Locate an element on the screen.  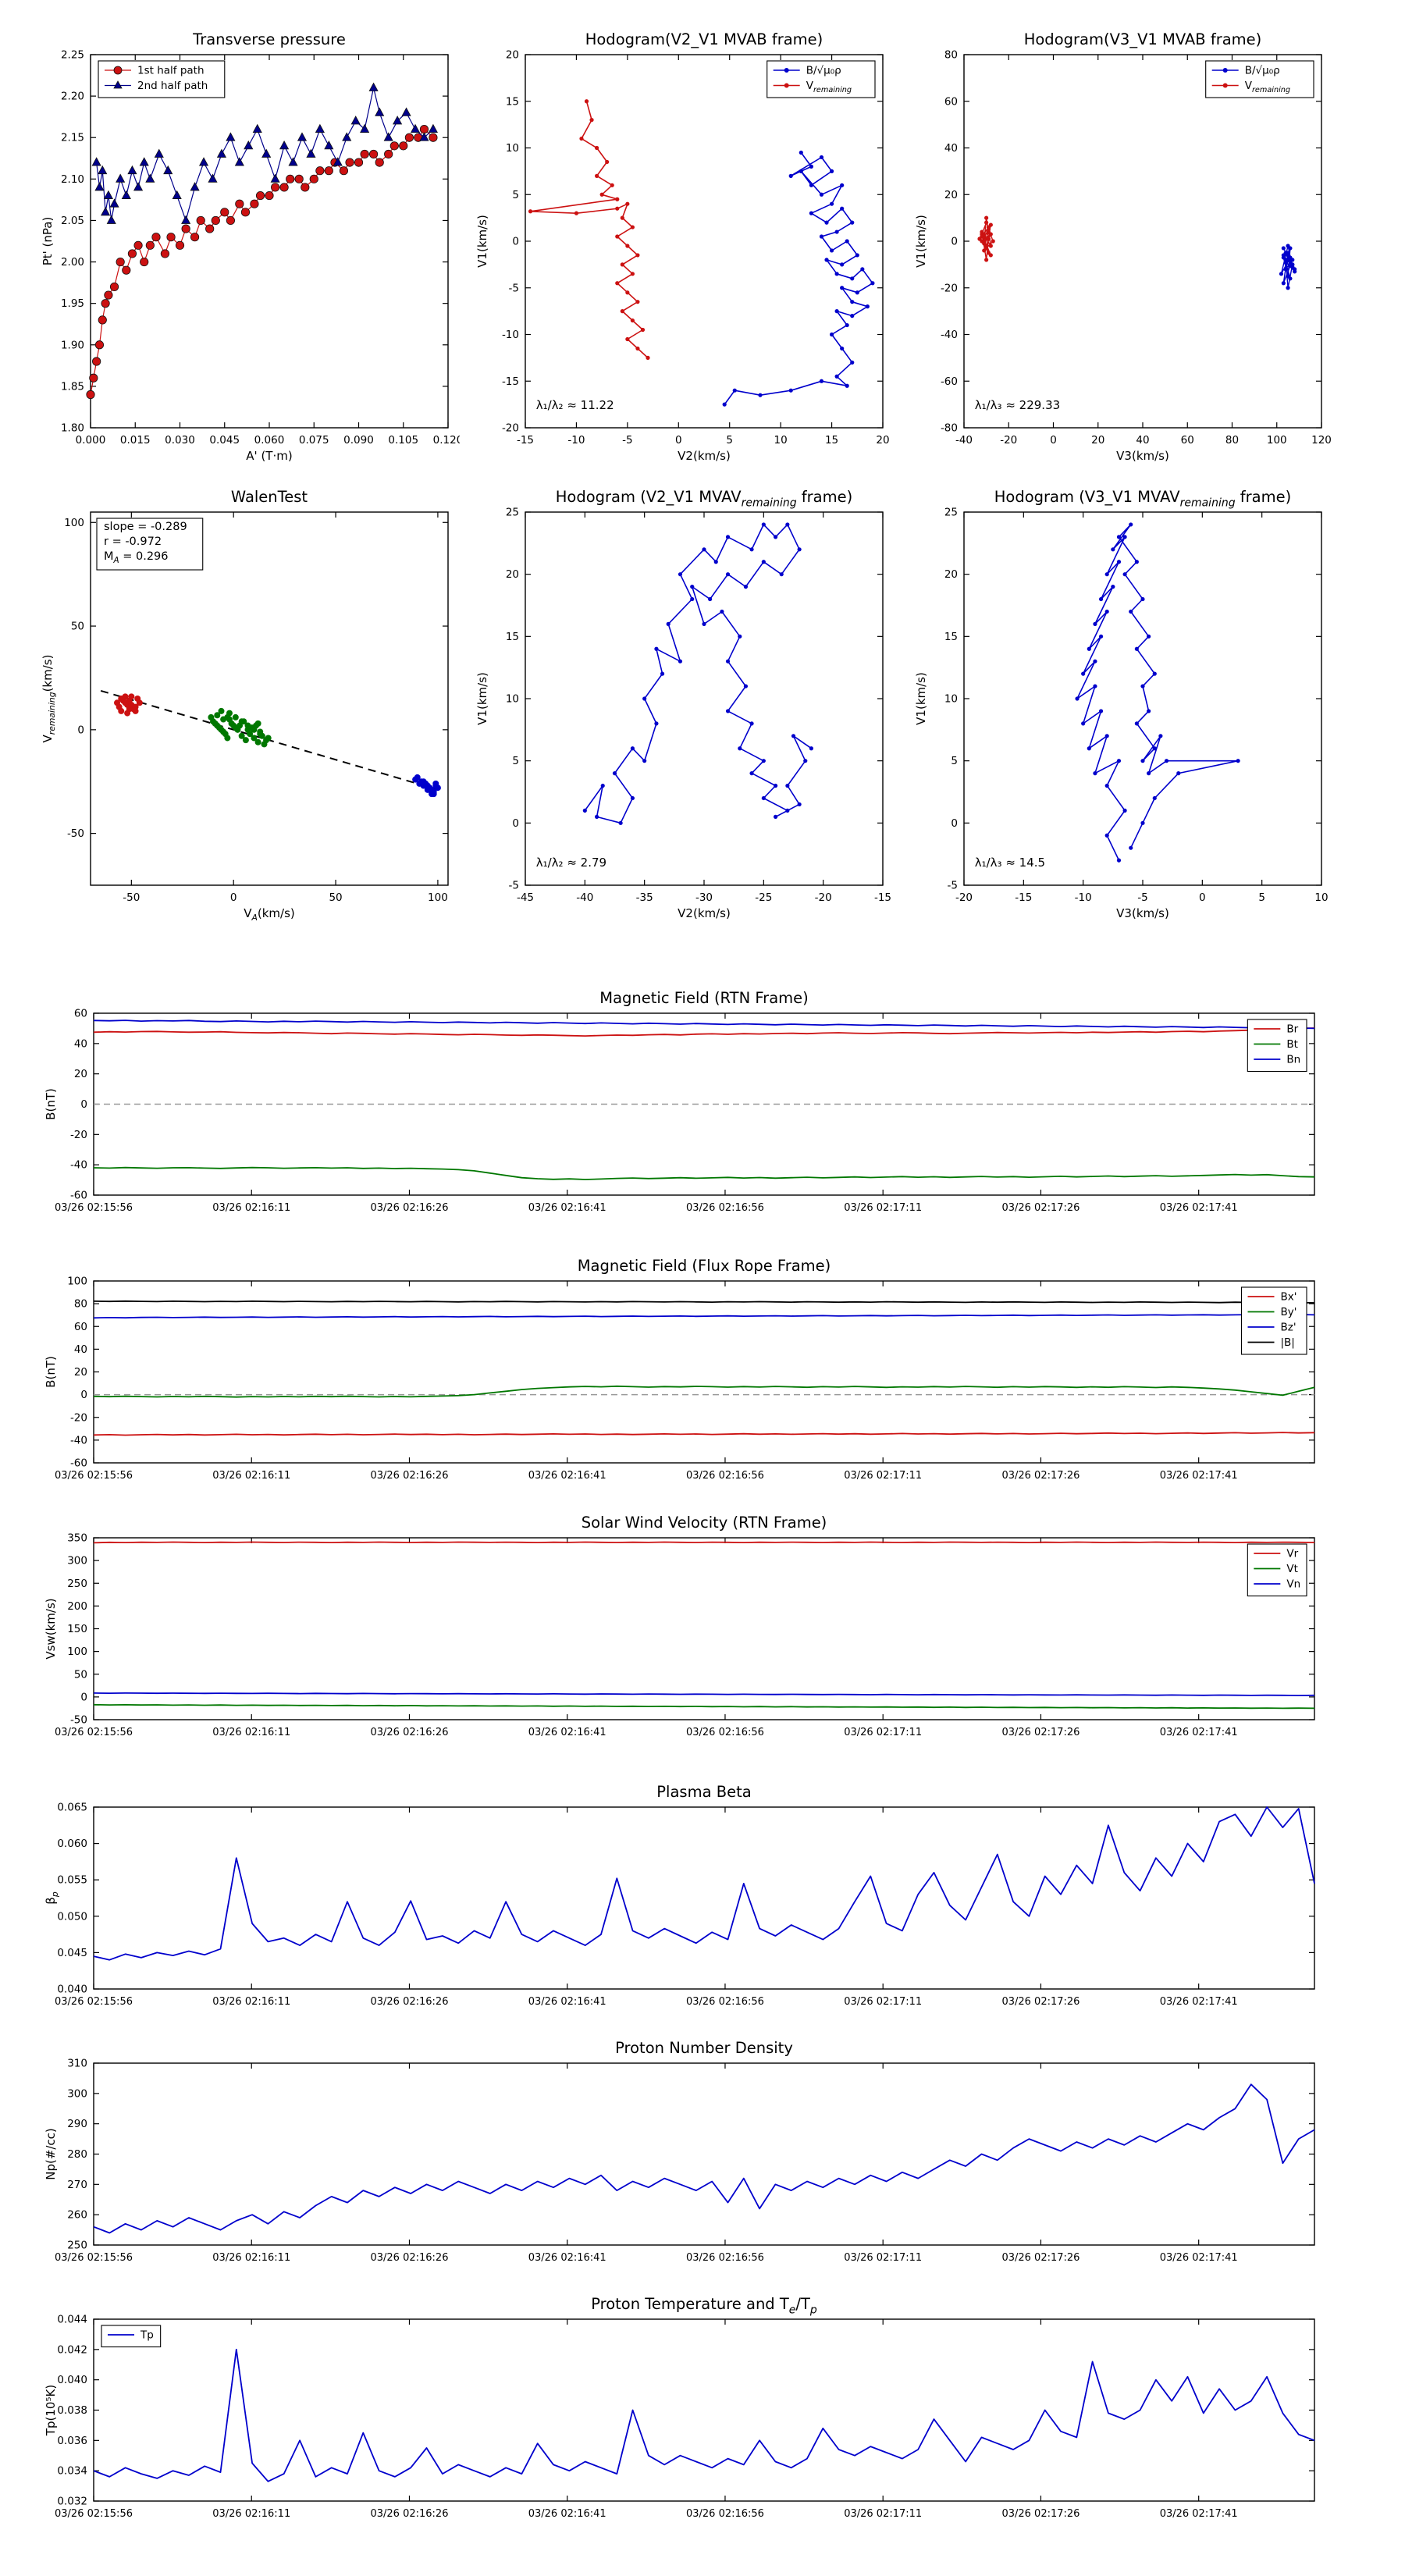
svg-text: 2.05 is located at coordinates (72, 221).